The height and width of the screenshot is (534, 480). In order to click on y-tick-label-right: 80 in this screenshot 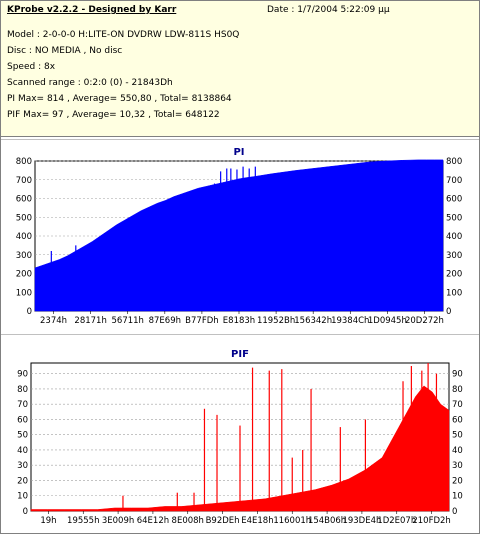, I will do `click(457, 390)`.